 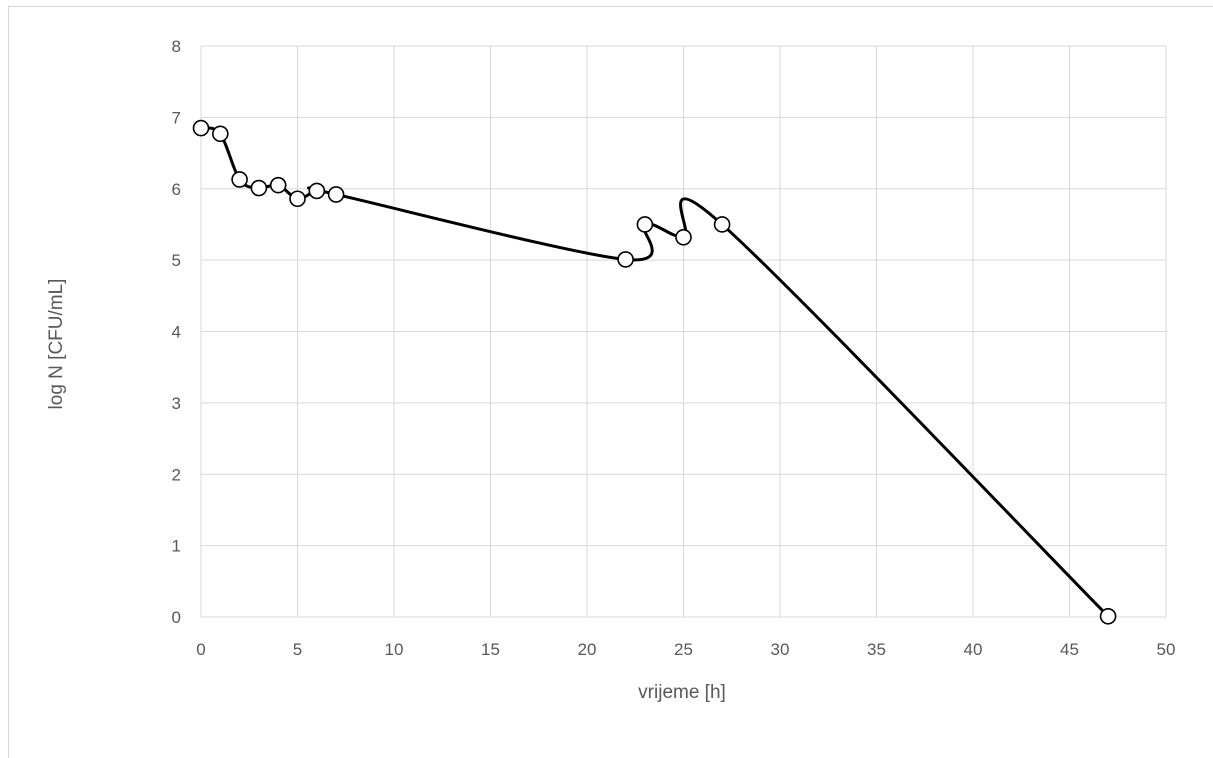 What do you see at coordinates (56, 344) in the screenshot?
I see `y-axis-title: log N [CFU/mL]` at bounding box center [56, 344].